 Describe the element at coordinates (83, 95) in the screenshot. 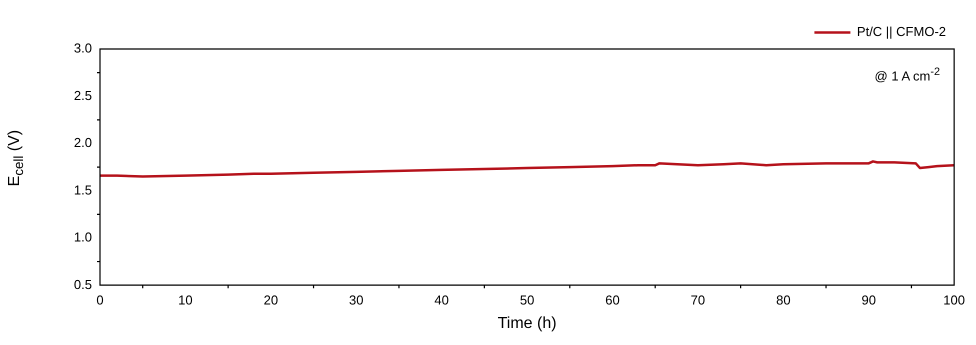

I see `y-tick-label: 2.5` at that location.